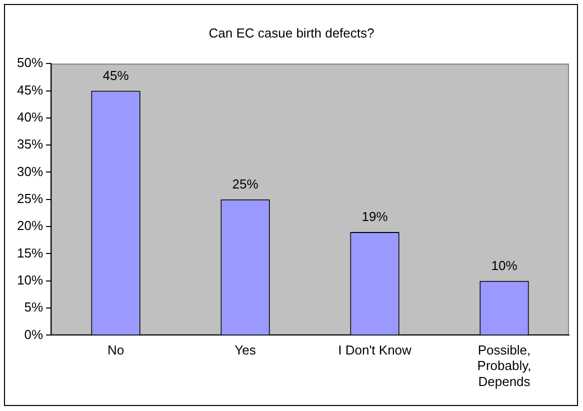  Describe the element at coordinates (116, 75) in the screenshot. I see `data-label: 45%` at that location.